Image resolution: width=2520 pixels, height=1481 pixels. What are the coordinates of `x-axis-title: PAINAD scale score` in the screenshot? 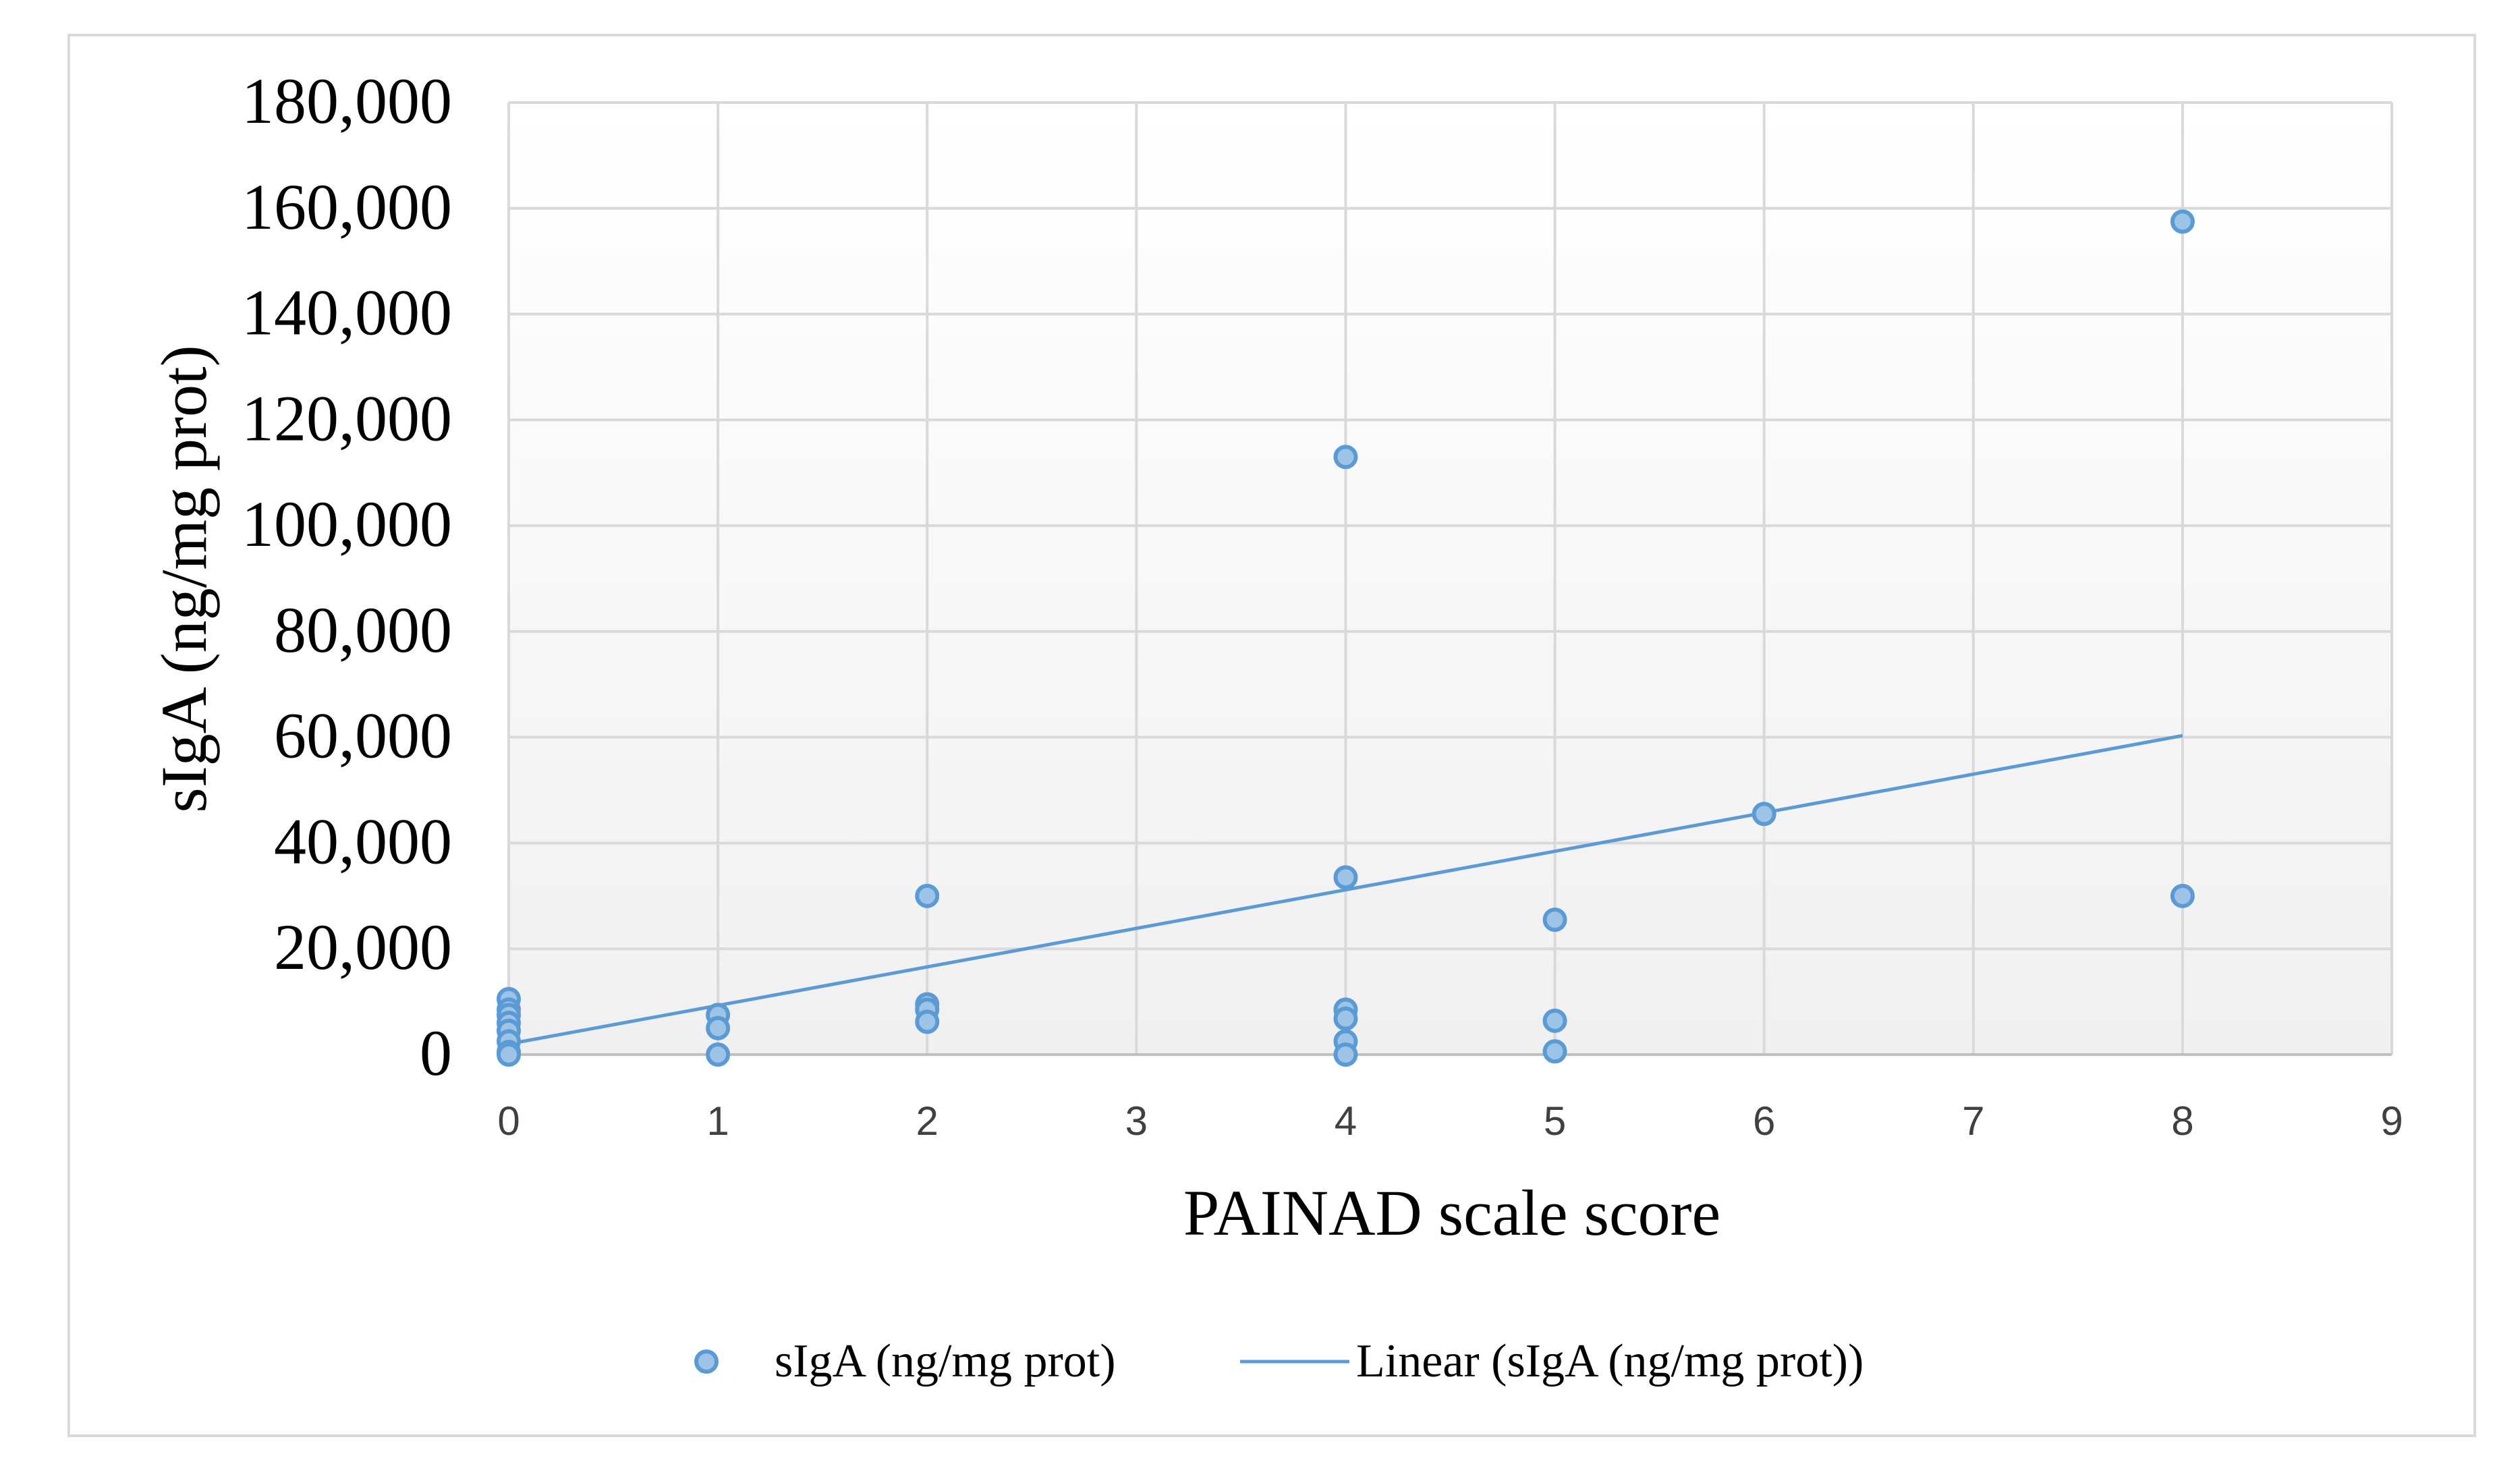 It's located at (1451, 1213).